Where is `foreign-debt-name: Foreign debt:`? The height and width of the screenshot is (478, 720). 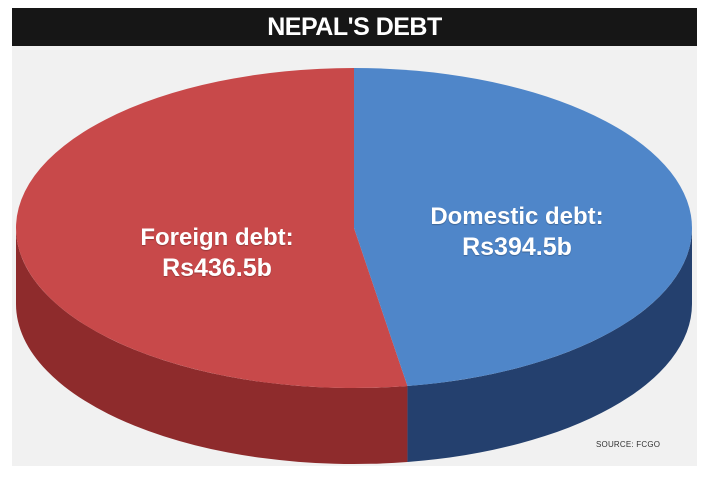
foreign-debt-name: Foreign debt: is located at coordinates (217, 237).